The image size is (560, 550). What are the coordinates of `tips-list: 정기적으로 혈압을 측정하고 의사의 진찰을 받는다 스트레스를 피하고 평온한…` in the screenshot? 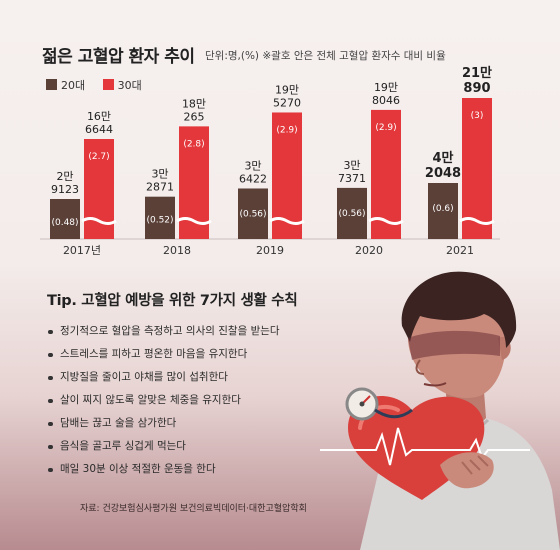 It's located at (164, 400).